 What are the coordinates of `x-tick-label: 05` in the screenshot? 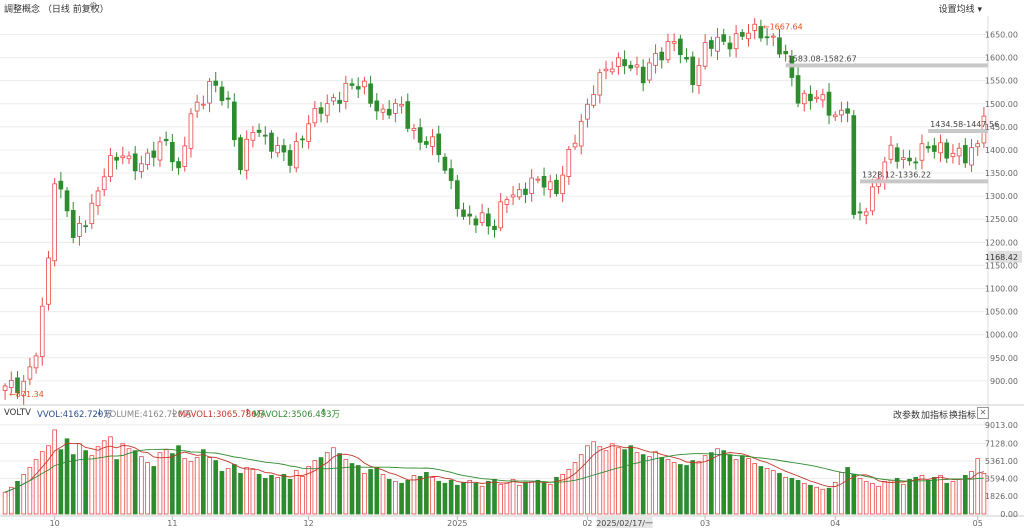 It's located at (978, 523).